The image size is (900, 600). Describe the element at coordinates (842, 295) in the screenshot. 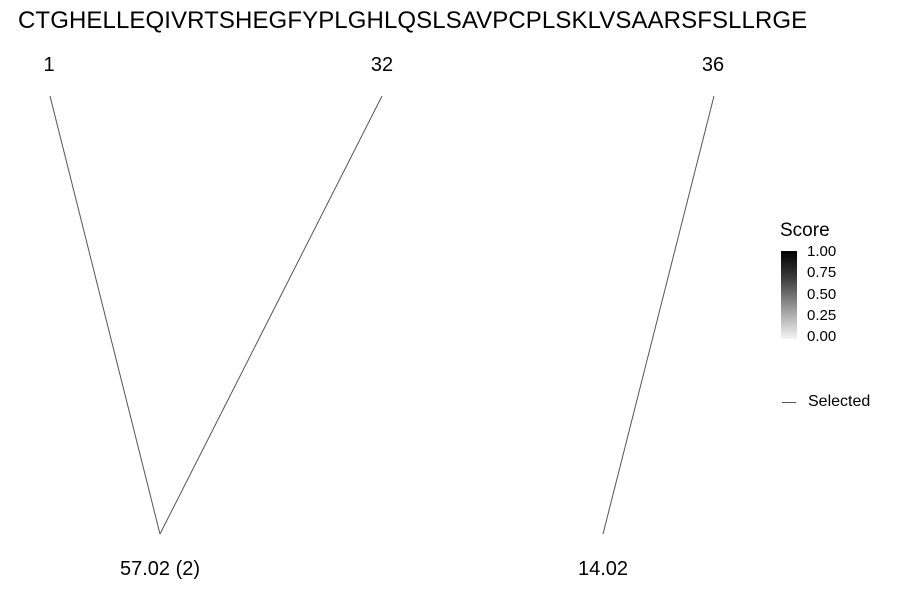

I see `score-tick-3: 0.50` at that location.